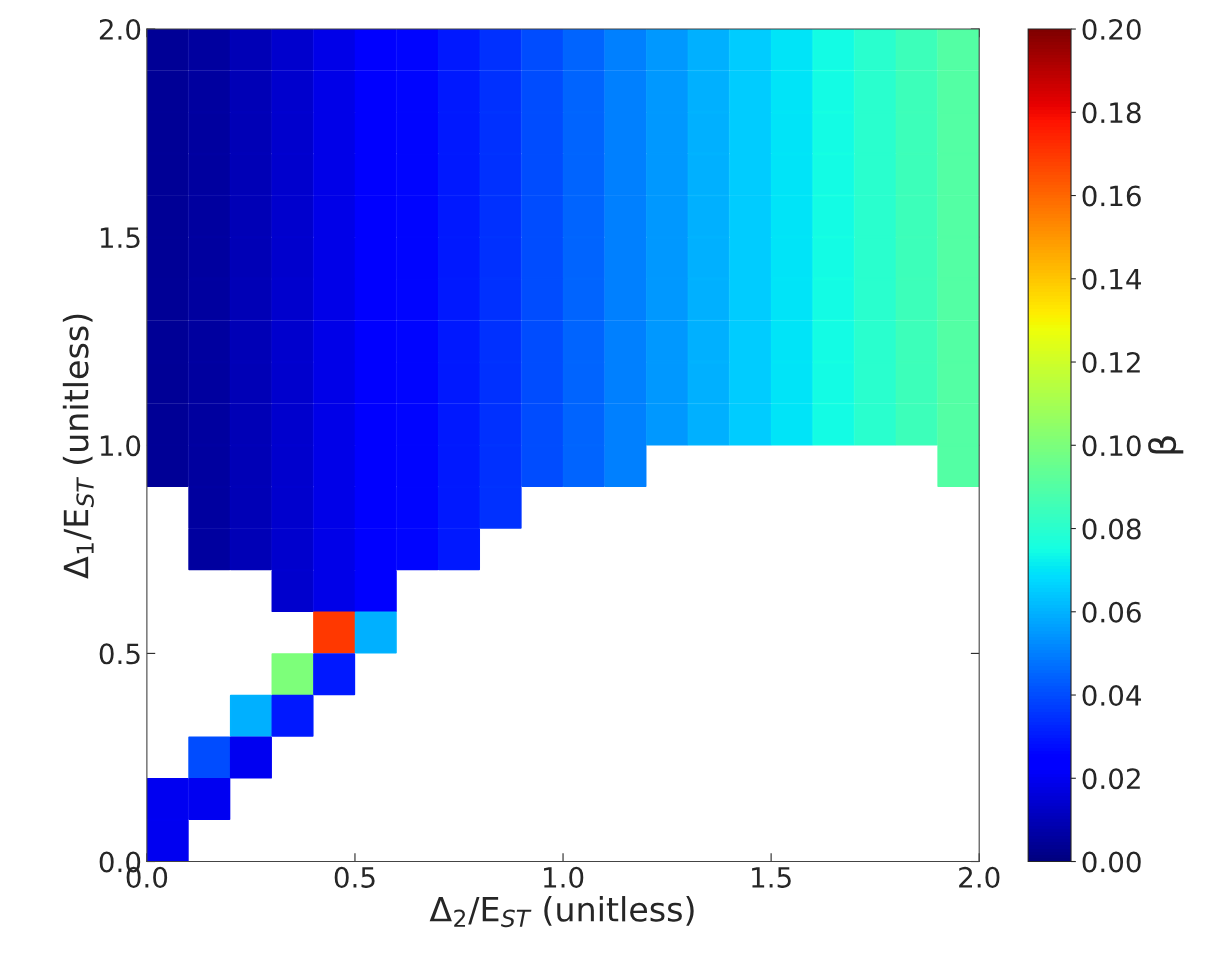  Describe the element at coordinates (1111, 29) in the screenshot. I see `color-bar-label: 0.20` at that location.